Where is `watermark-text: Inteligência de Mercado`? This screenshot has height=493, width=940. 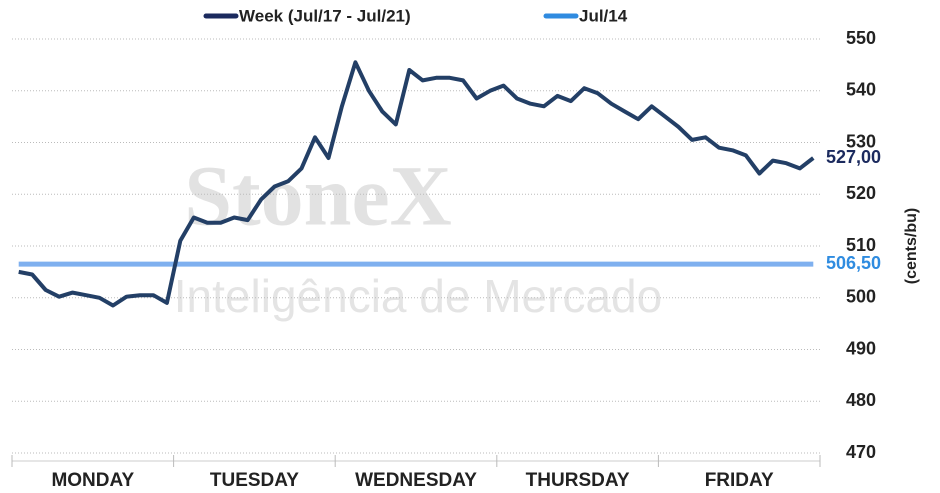
watermark-text: Inteligência de Mercado is located at coordinates (418, 296).